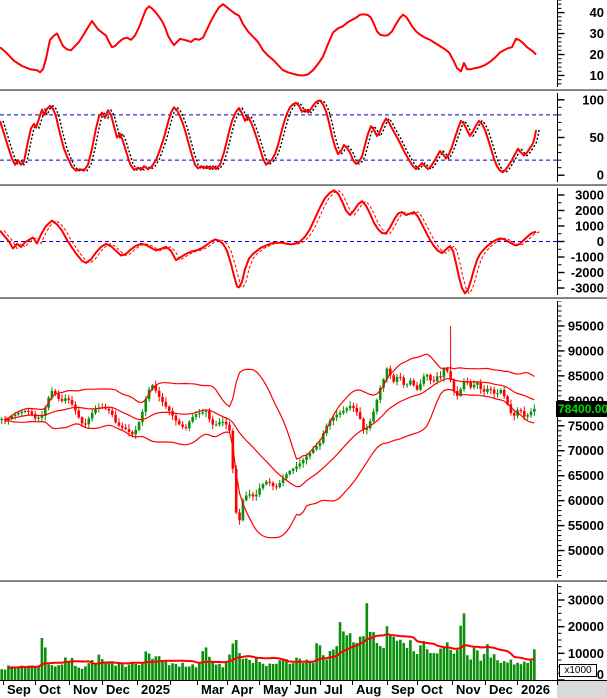 This screenshot has width=607, height=698. What do you see at coordinates (19, 689) in the screenshot?
I see `x-axis-label: Sep` at bounding box center [19, 689].